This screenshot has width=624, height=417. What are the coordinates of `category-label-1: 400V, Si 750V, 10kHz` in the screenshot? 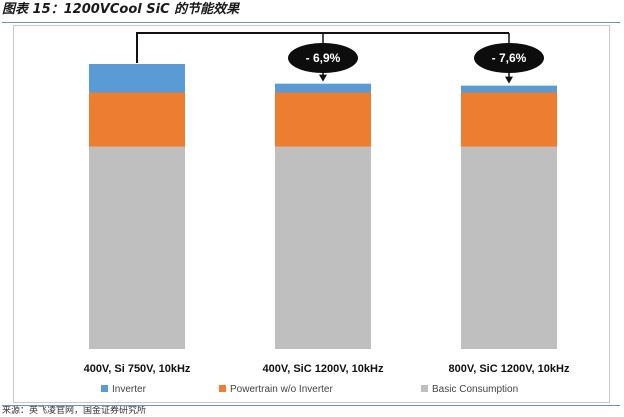 It's located at (137, 369).